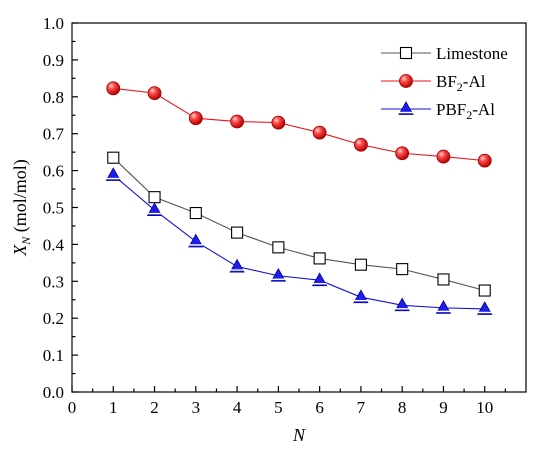 Image resolution: width=550 pixels, height=453 pixels. Describe the element at coordinates (20, 250) in the screenshot. I see `y-axis-title-main: X` at that location.